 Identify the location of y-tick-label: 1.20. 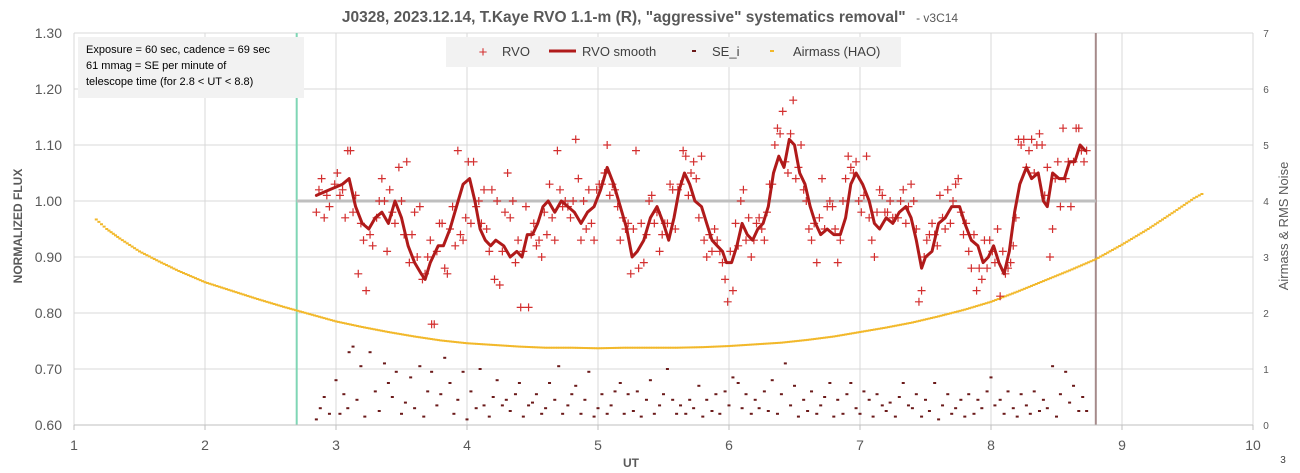
(48, 89).